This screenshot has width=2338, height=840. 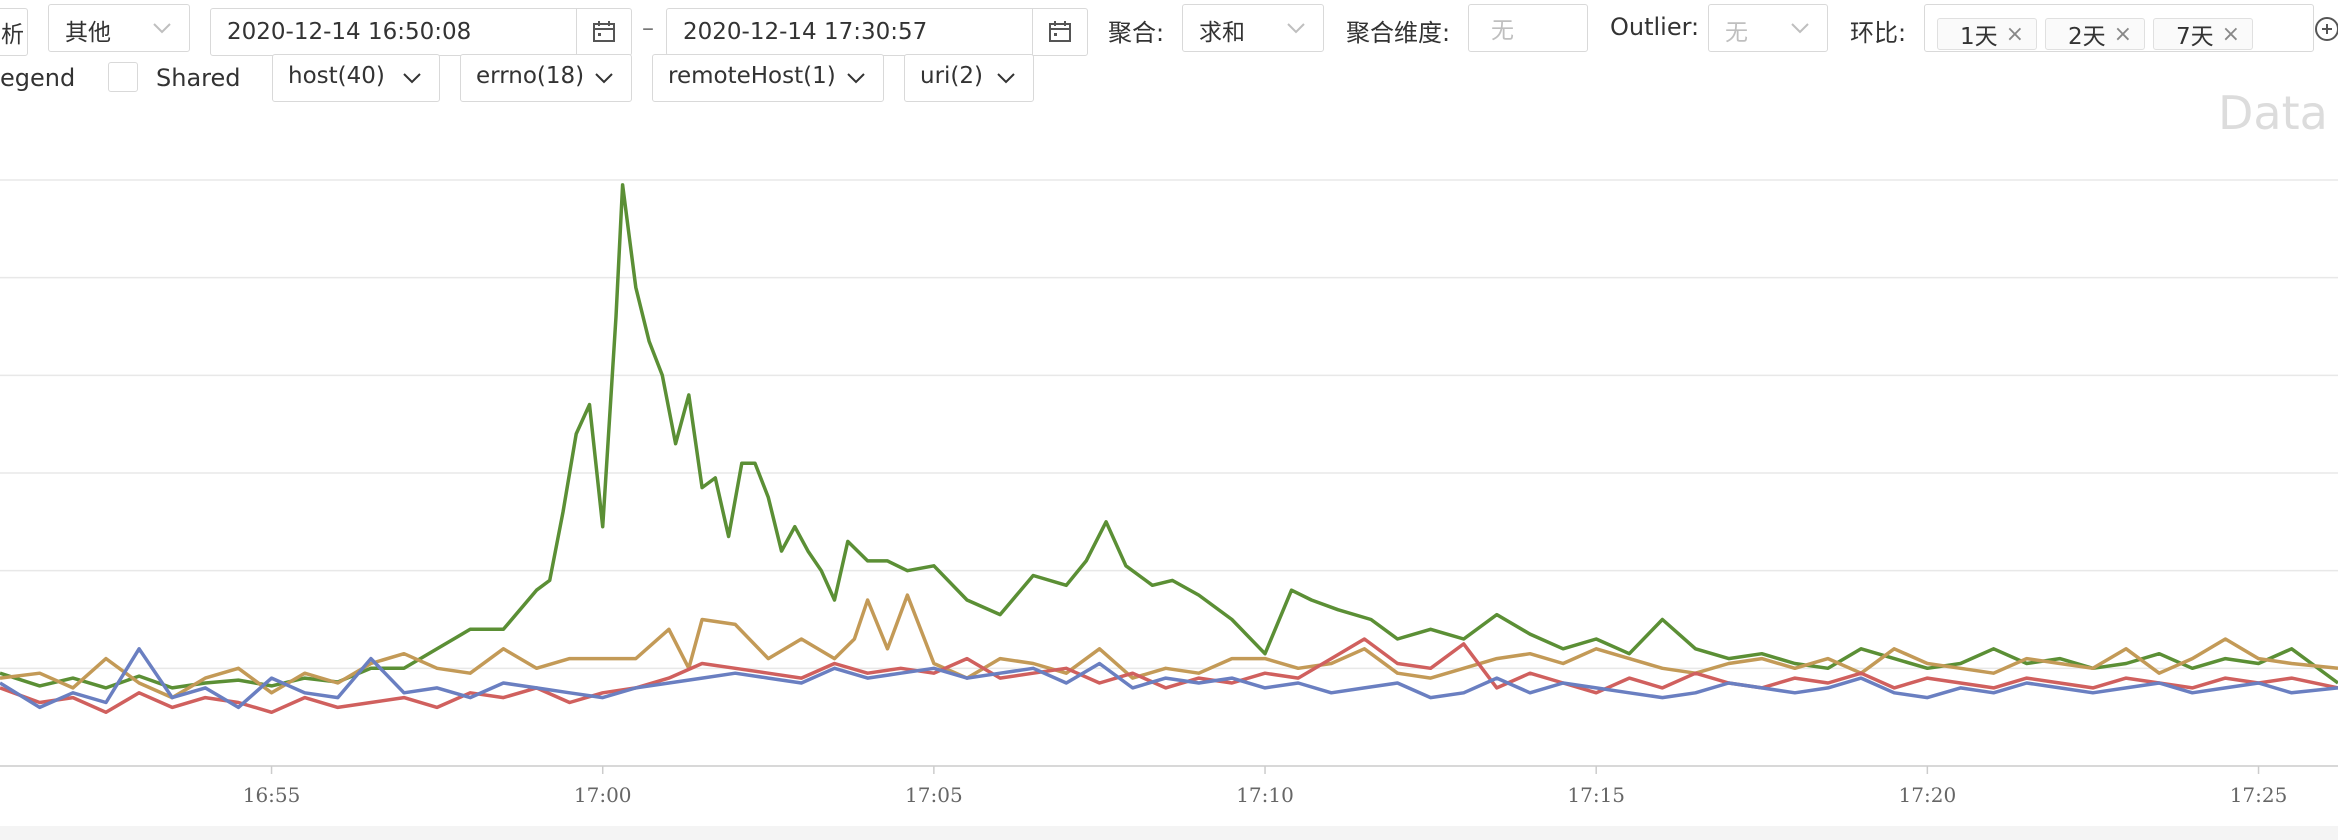 What do you see at coordinates (2259, 795) in the screenshot?
I see `x-tick-label: 17:25` at bounding box center [2259, 795].